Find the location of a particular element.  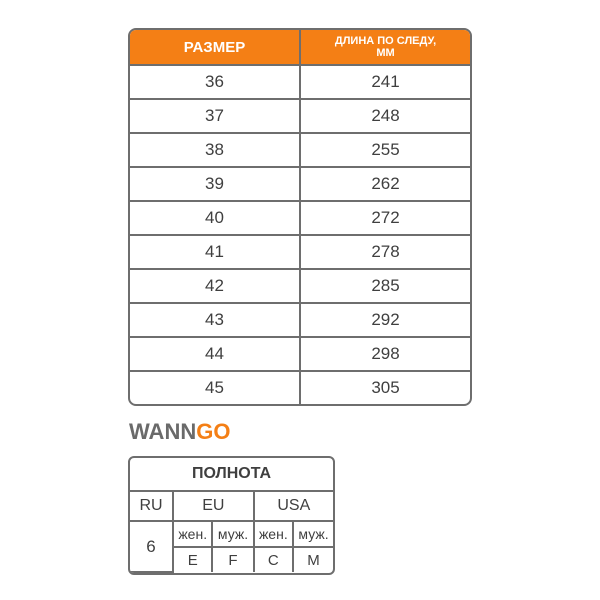

table-row: 44 298 is located at coordinates (300, 354).